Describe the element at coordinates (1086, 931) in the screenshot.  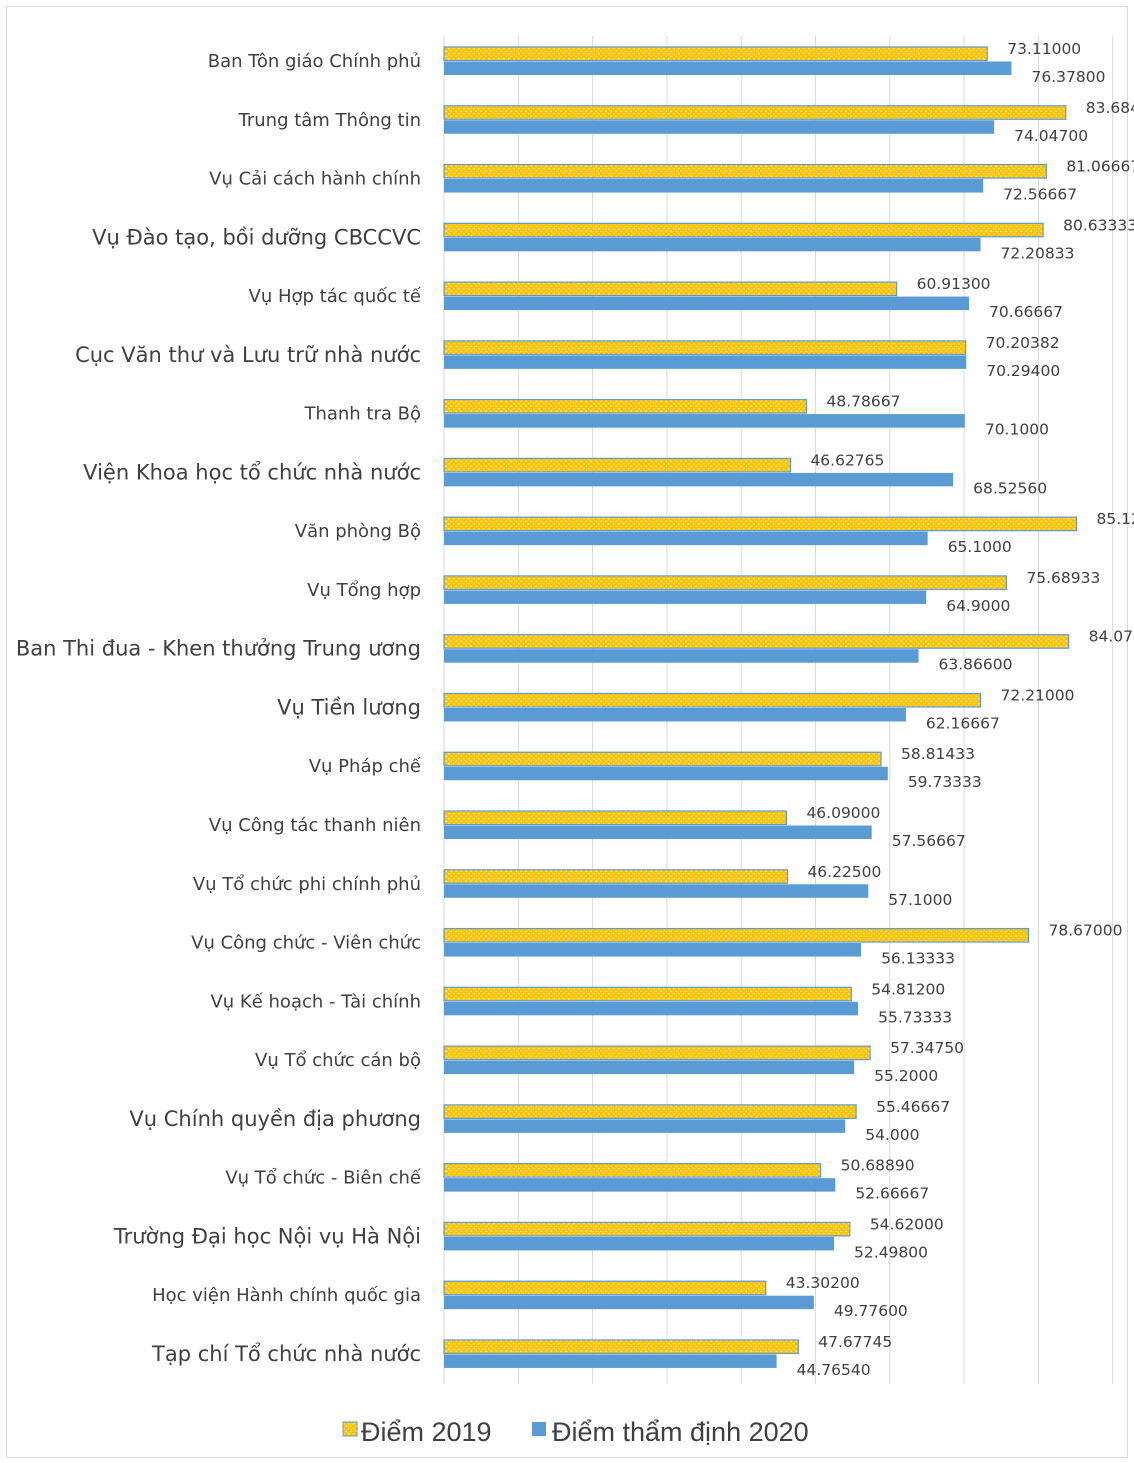
I see `value-label-2019: 78.67000` at that location.